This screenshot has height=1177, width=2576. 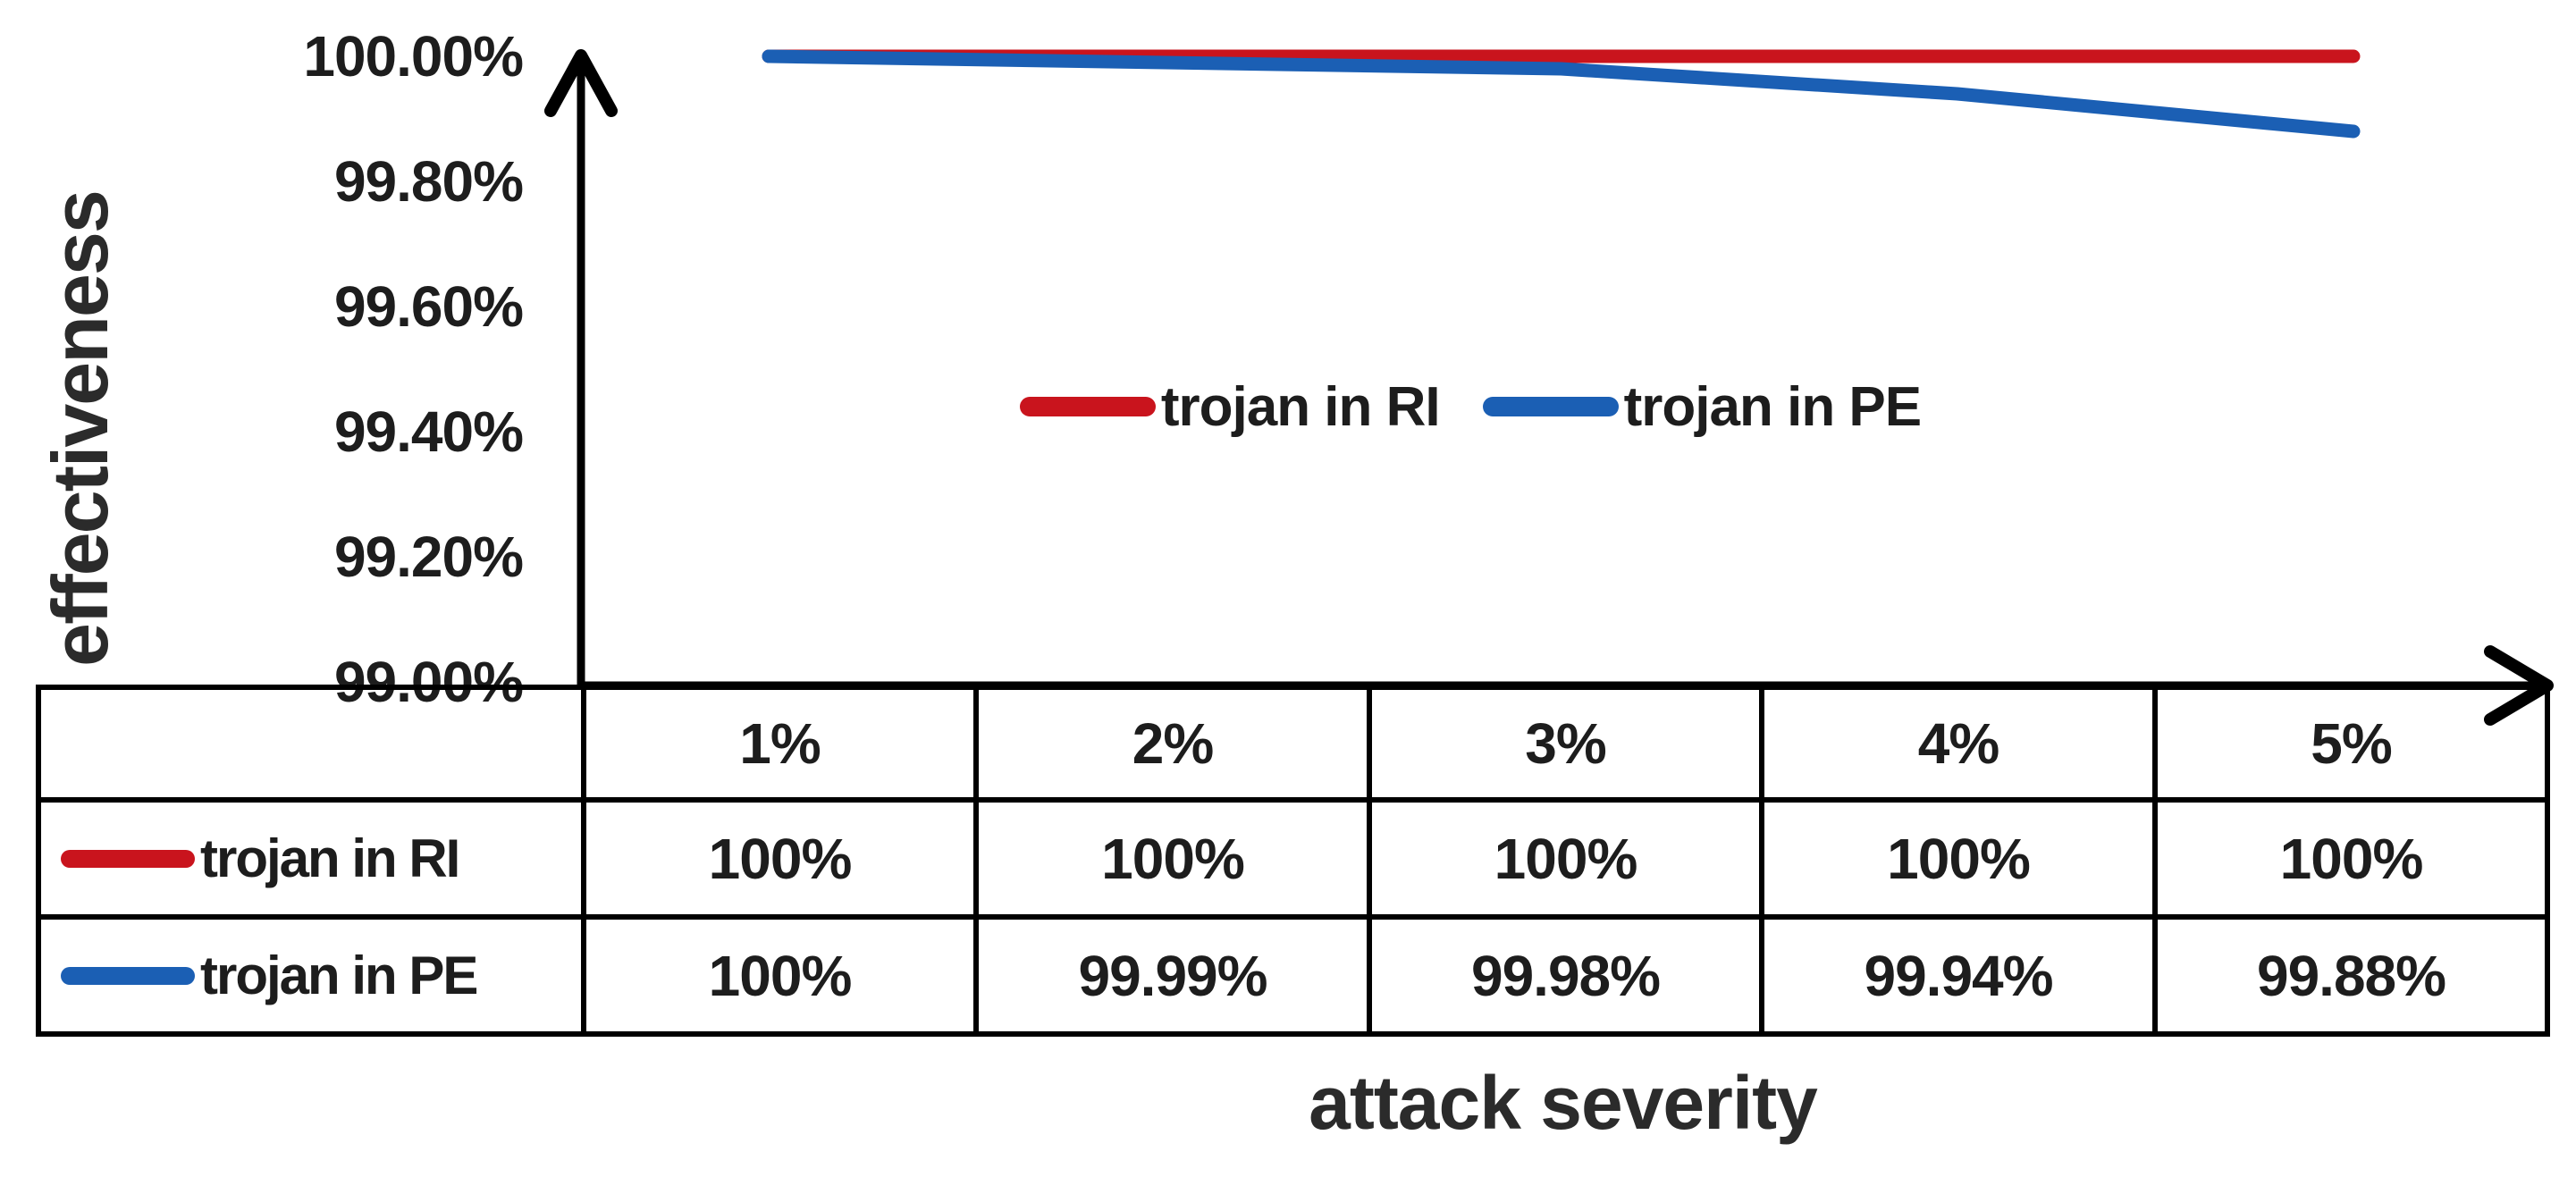 I want to click on y-tick: 99.80%, so click(x=429, y=182).